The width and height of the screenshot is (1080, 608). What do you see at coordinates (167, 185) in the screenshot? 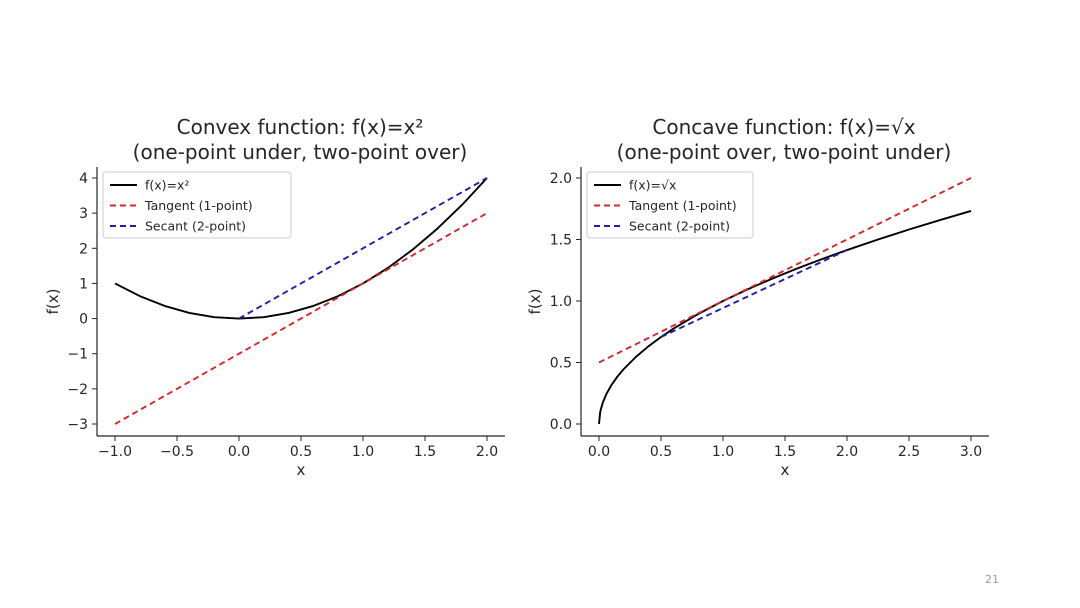
I see `legend-label-1: f(x)=x²` at bounding box center [167, 185].